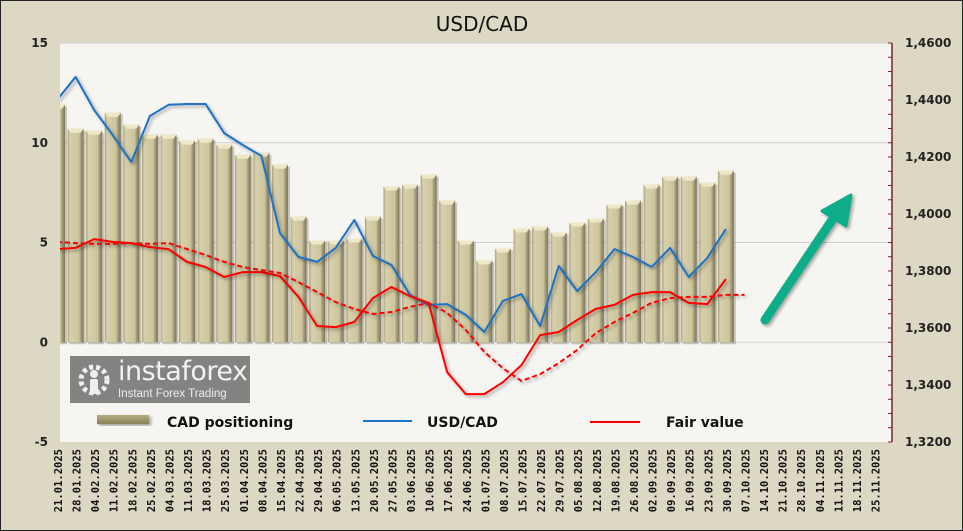 Image resolution: width=963 pixels, height=531 pixels. Describe the element at coordinates (877, 480) in the screenshot. I see `x-tick-label: 25.11.2025` at that location.